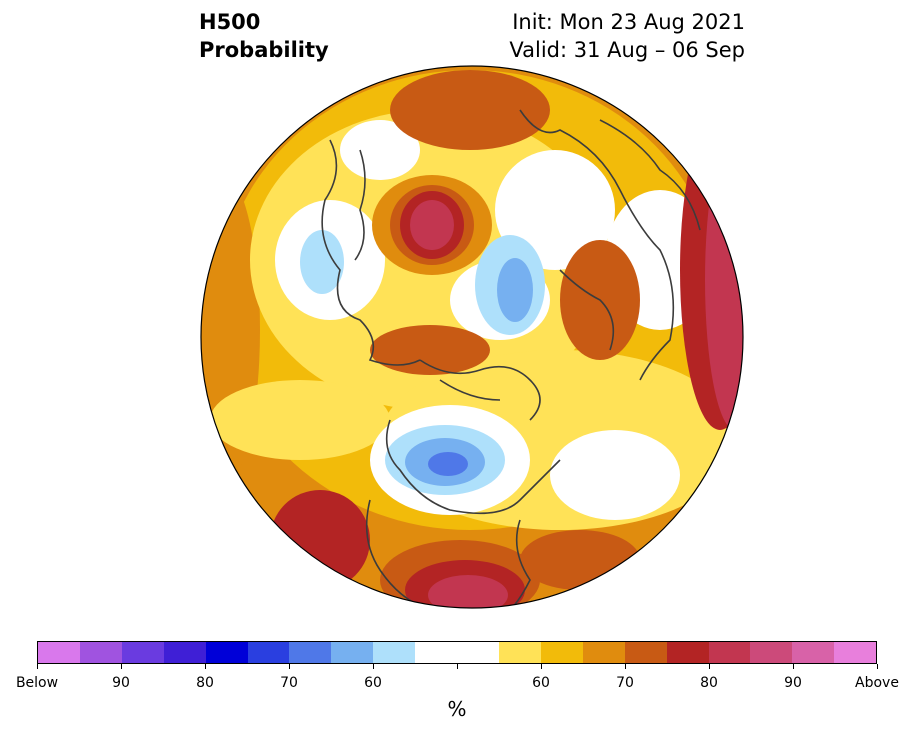  I want to click on colorbar, so click(457, 652).